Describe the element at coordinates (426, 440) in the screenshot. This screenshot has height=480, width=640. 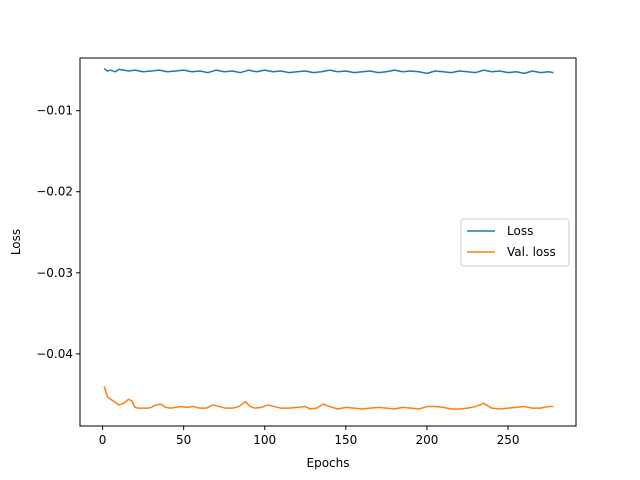
I see `x-tick-label: 200` at that location.